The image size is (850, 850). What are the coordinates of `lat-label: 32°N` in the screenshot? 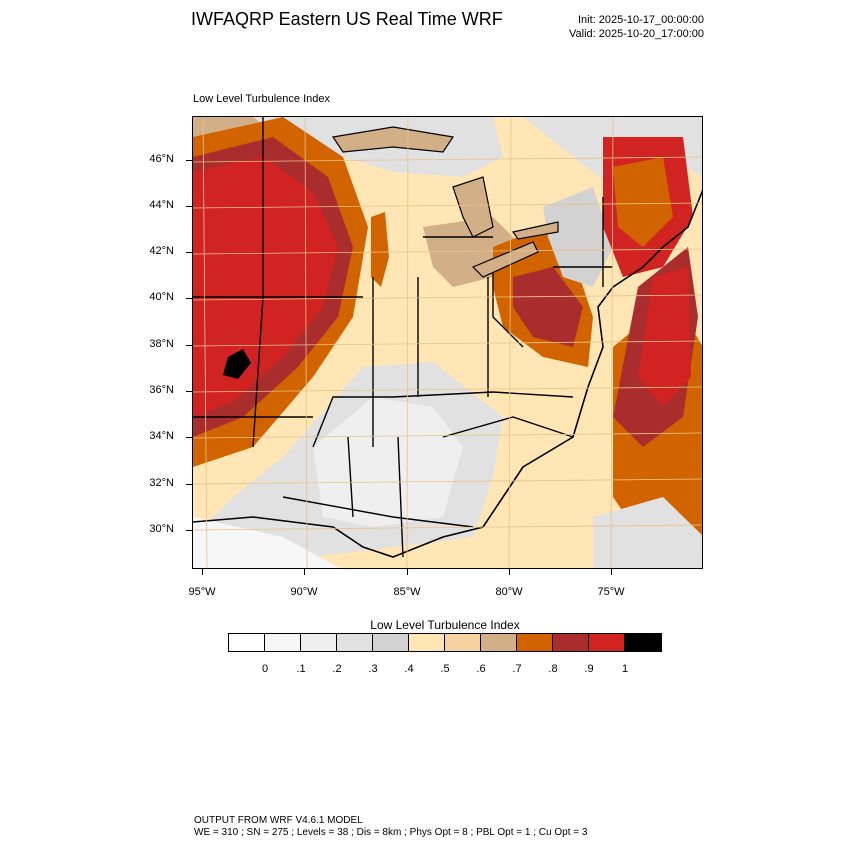 It's located at (161, 483).